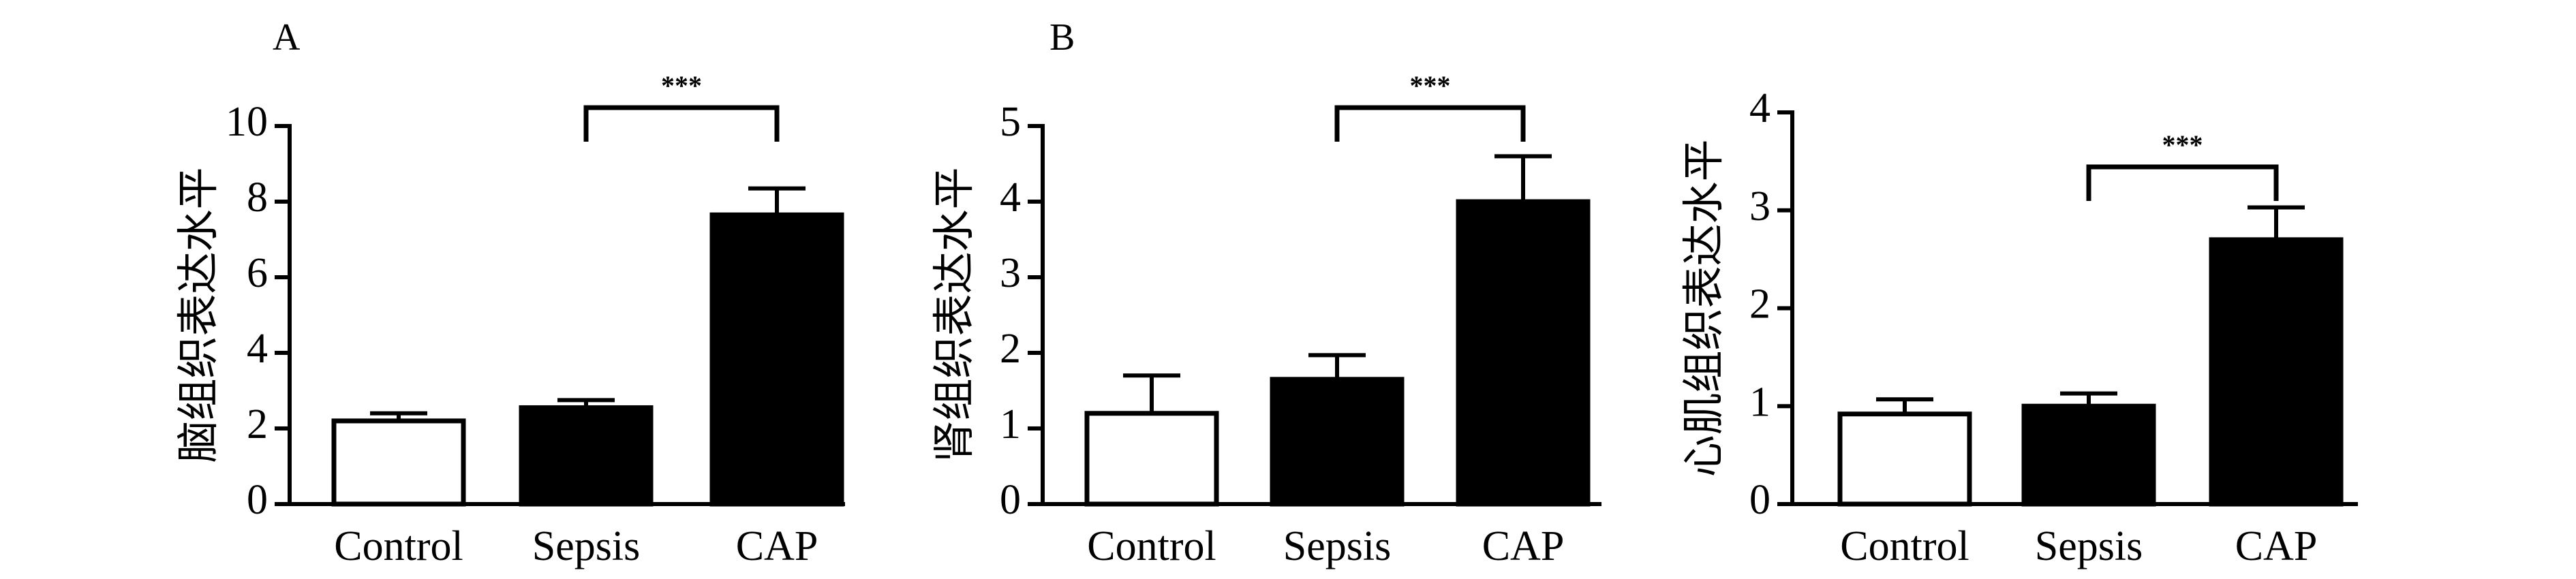 This screenshot has width=2576, height=579. What do you see at coordinates (257, 273) in the screenshot?
I see `y-tick-label: 6` at bounding box center [257, 273].